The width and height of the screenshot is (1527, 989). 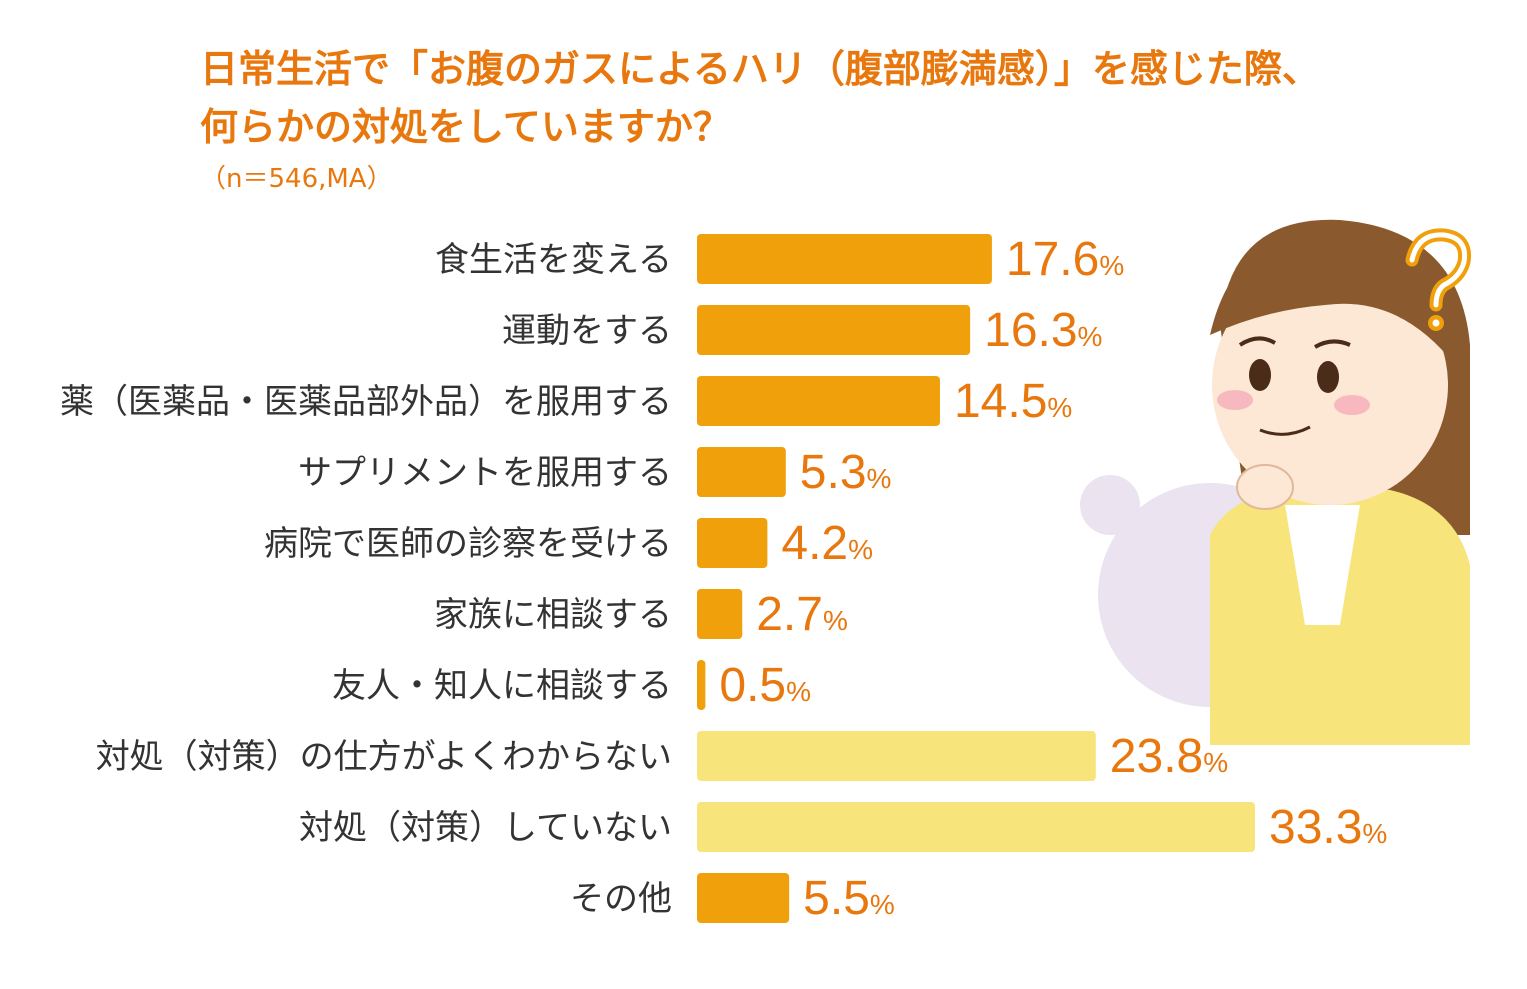 What do you see at coordinates (296, 179) in the screenshot?
I see `sample-size-note: （n＝546,MA）` at bounding box center [296, 179].